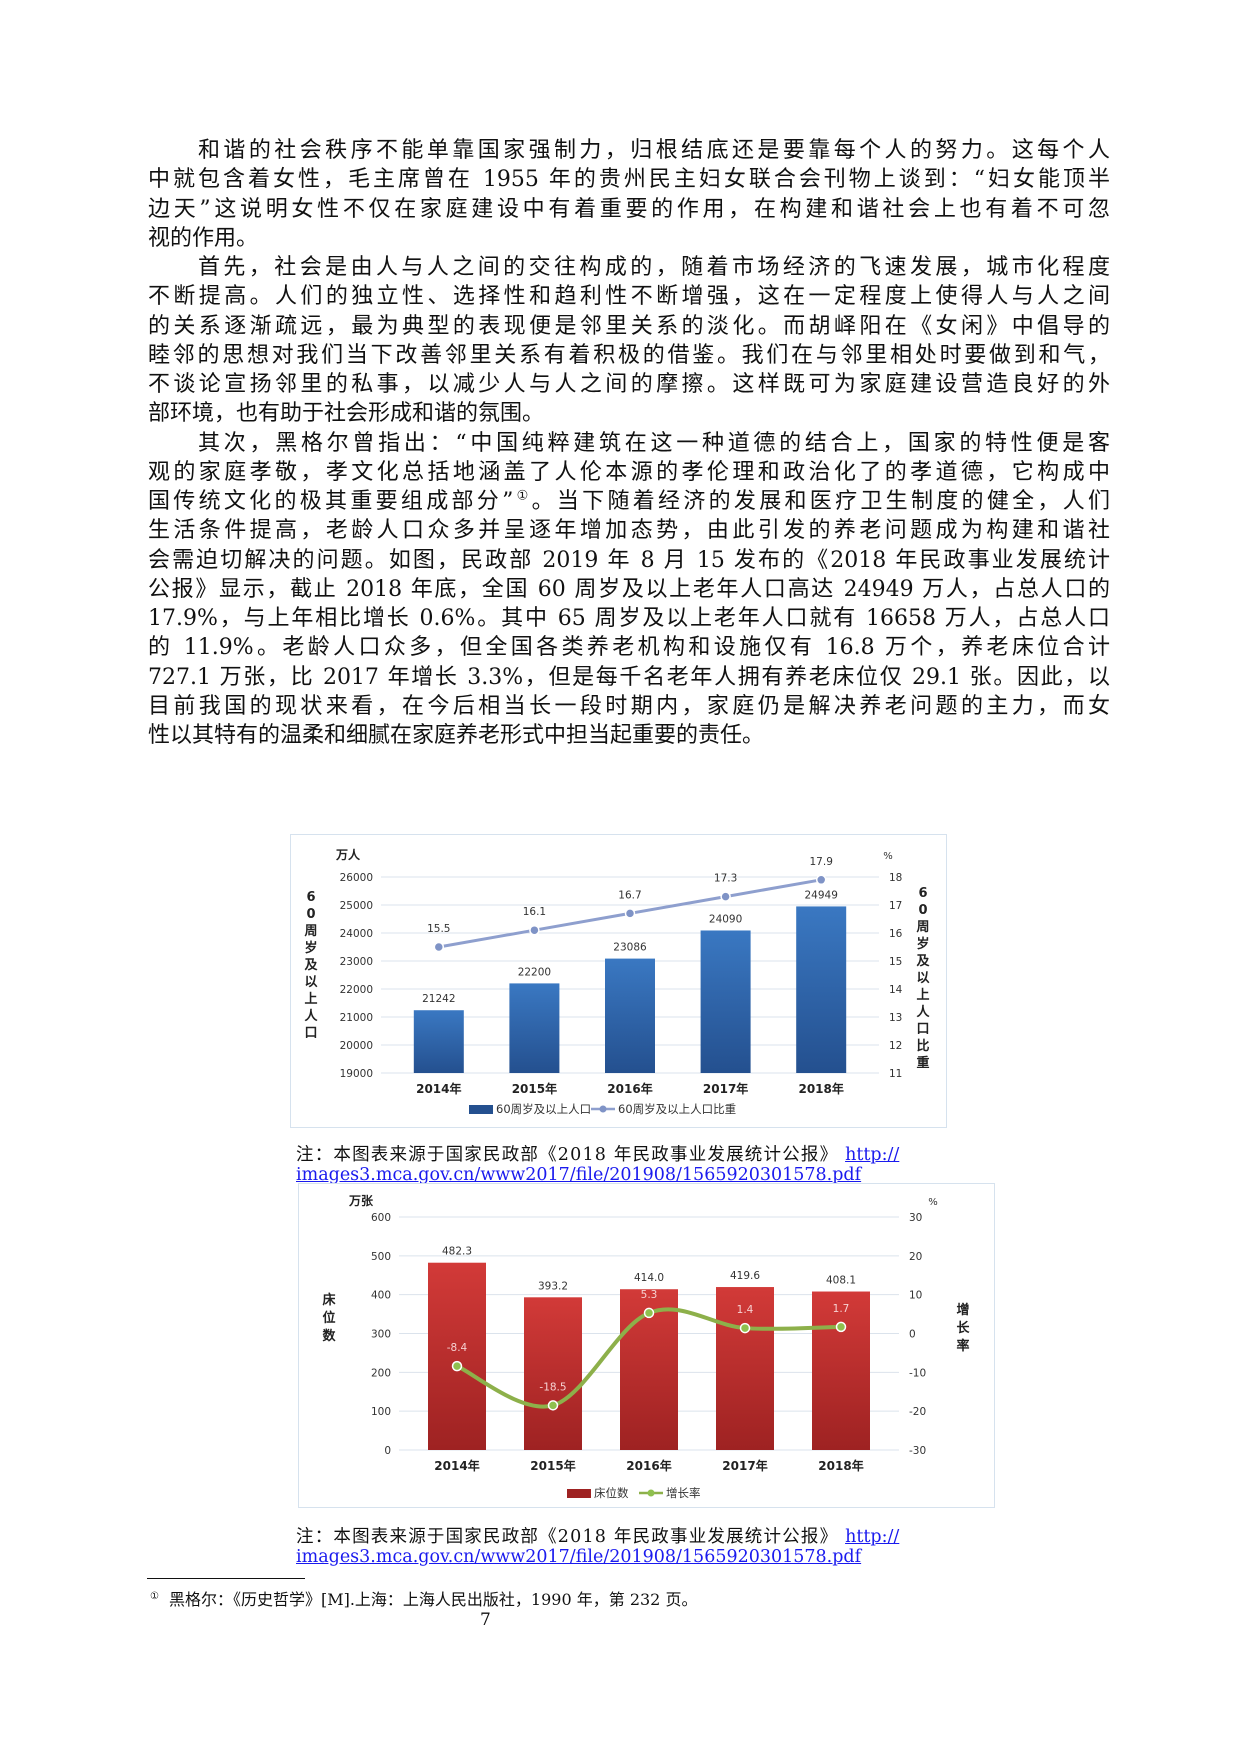 The width and height of the screenshot is (1234, 1748). I want to click on y-right-tick-label: 10, so click(915, 1296).